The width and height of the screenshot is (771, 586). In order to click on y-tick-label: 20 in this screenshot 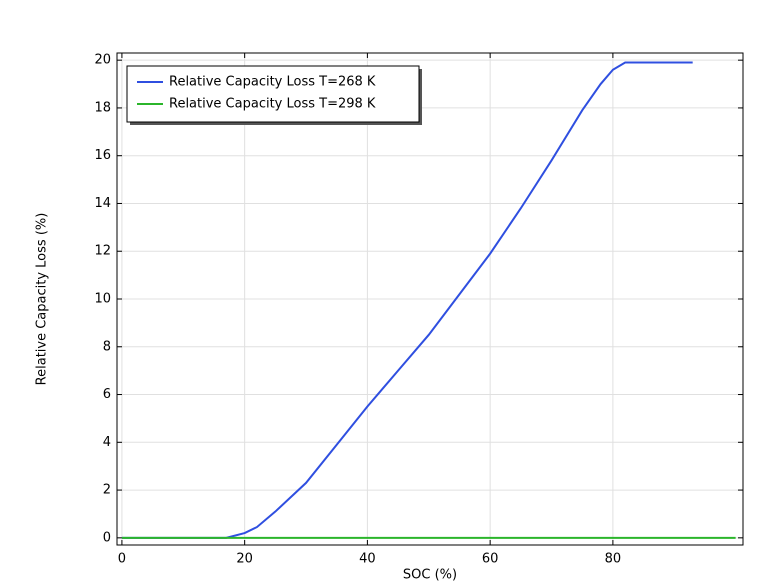, I will do `click(102, 60)`.